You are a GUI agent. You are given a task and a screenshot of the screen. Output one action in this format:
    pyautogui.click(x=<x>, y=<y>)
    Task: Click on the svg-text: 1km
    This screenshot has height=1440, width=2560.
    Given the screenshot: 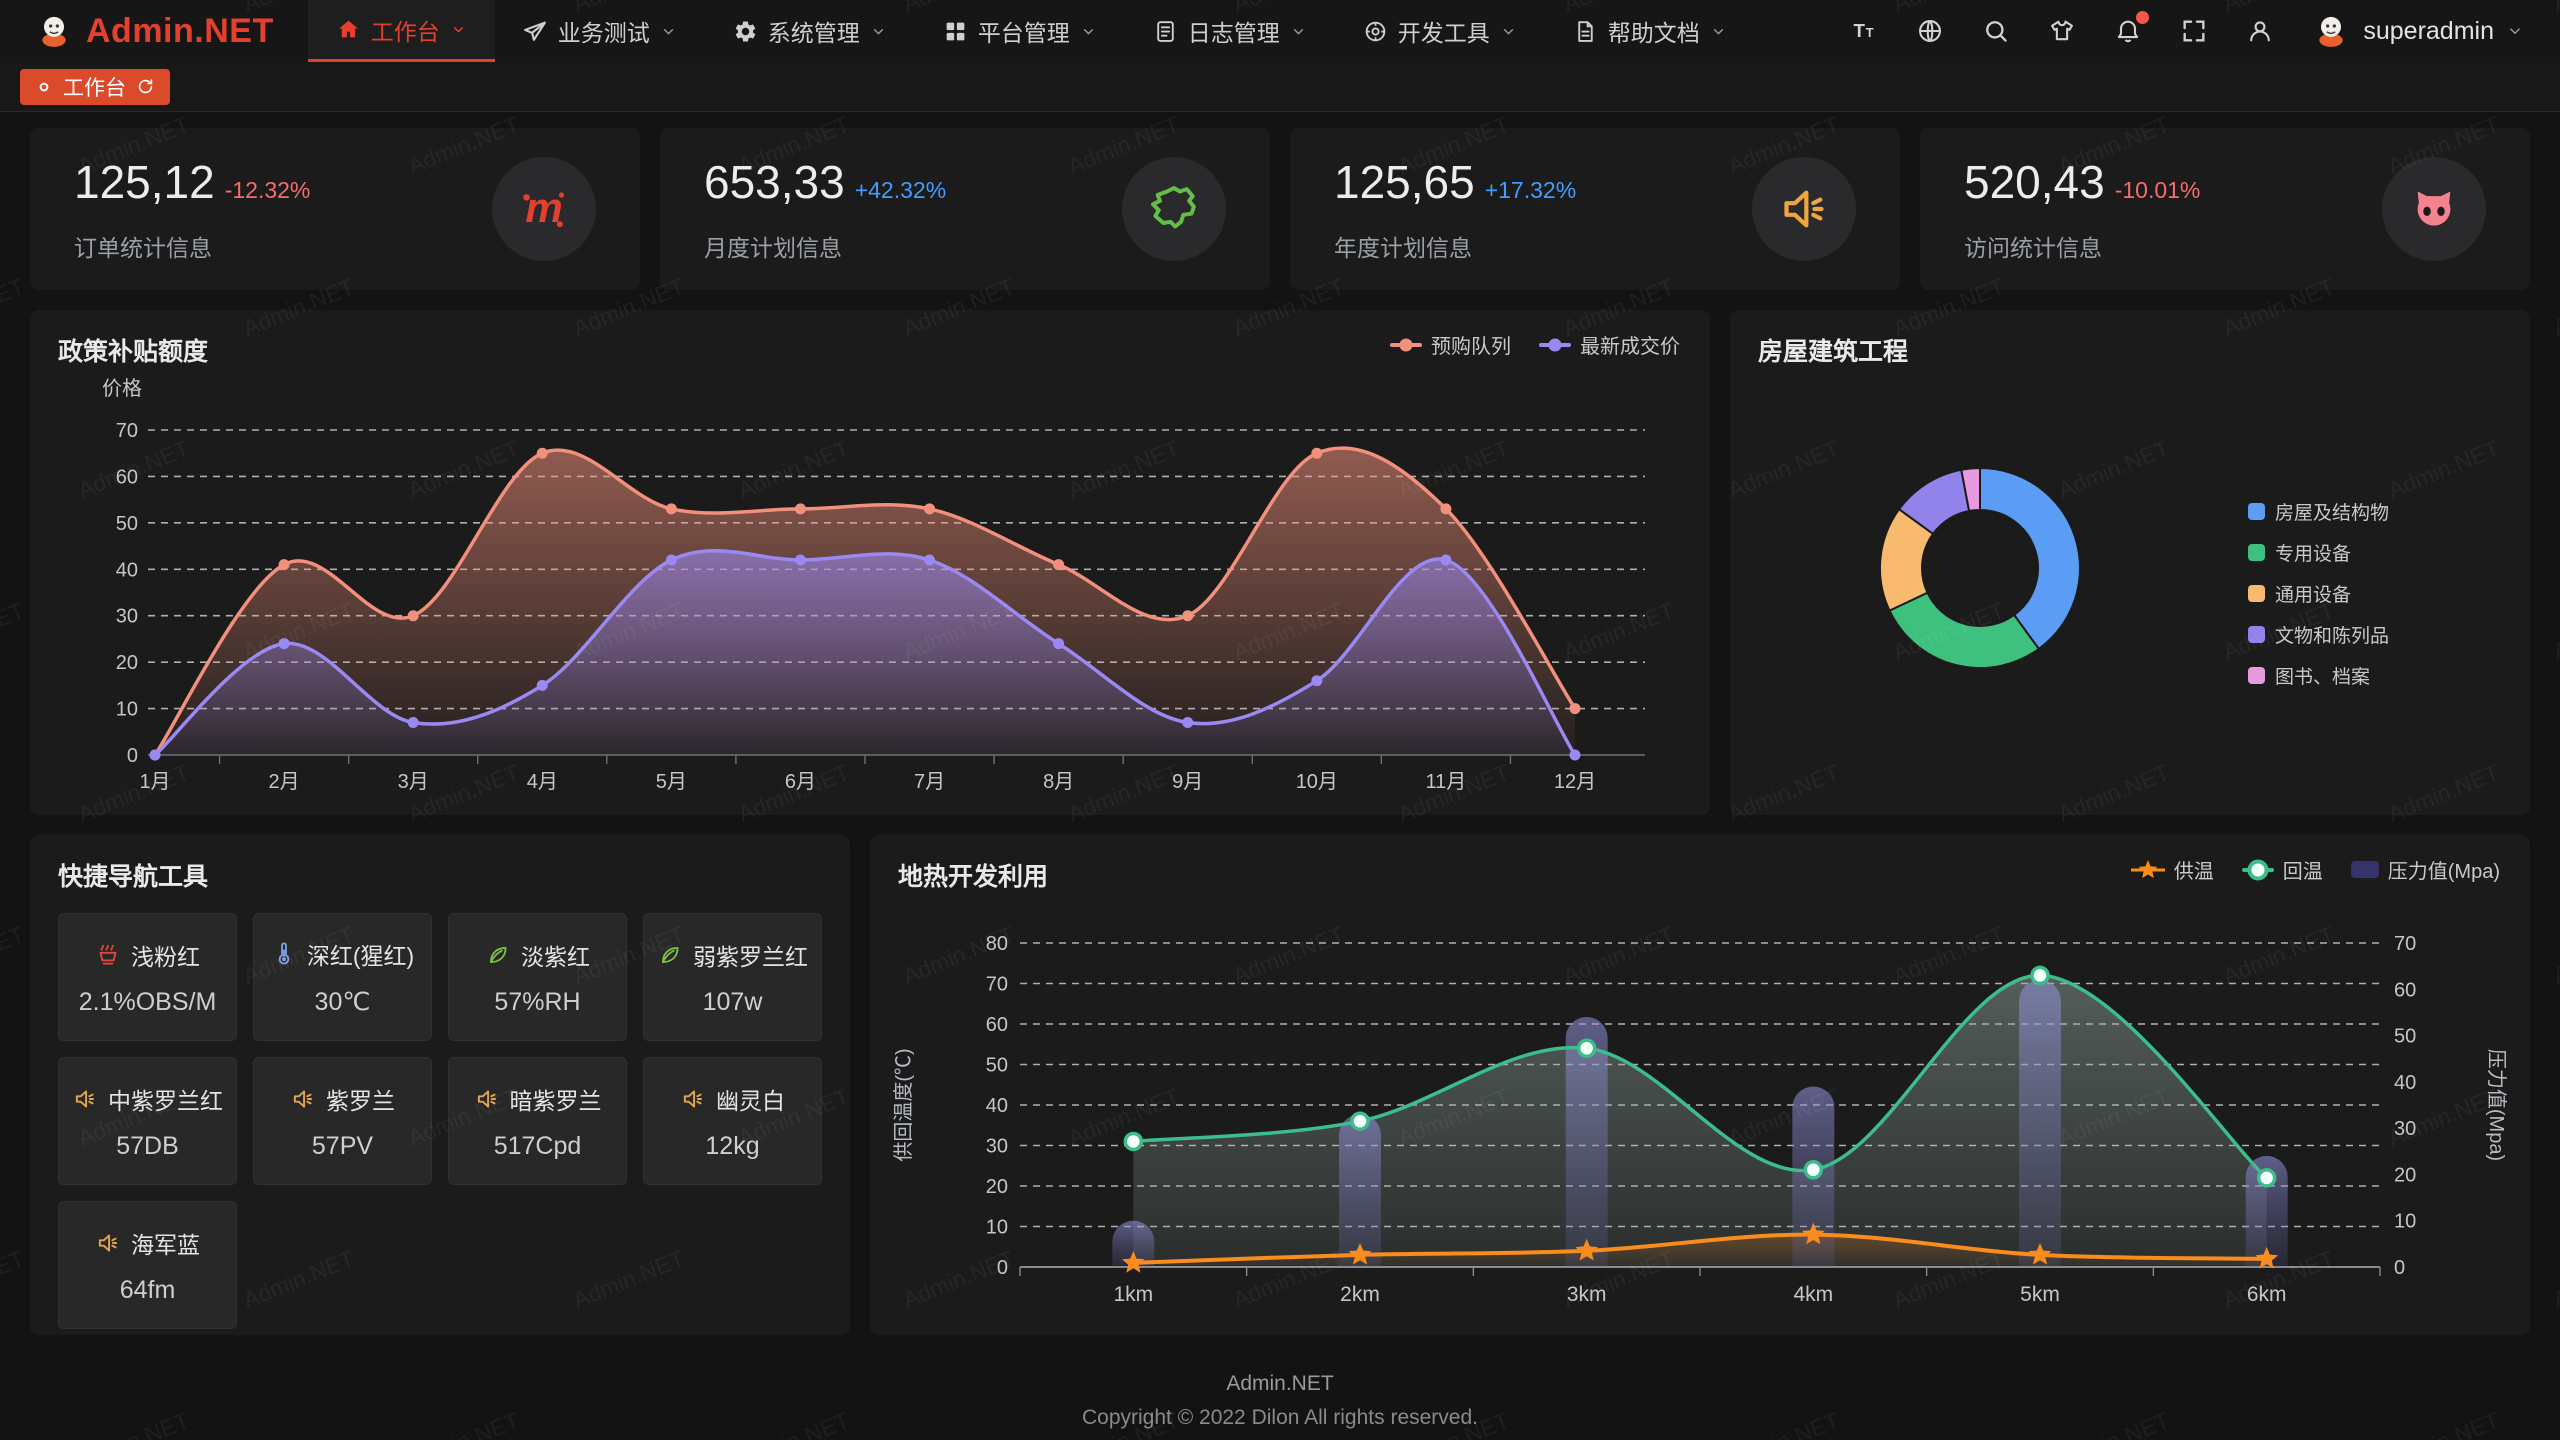 What is the action you would take?
    pyautogui.click(x=1133, y=1294)
    